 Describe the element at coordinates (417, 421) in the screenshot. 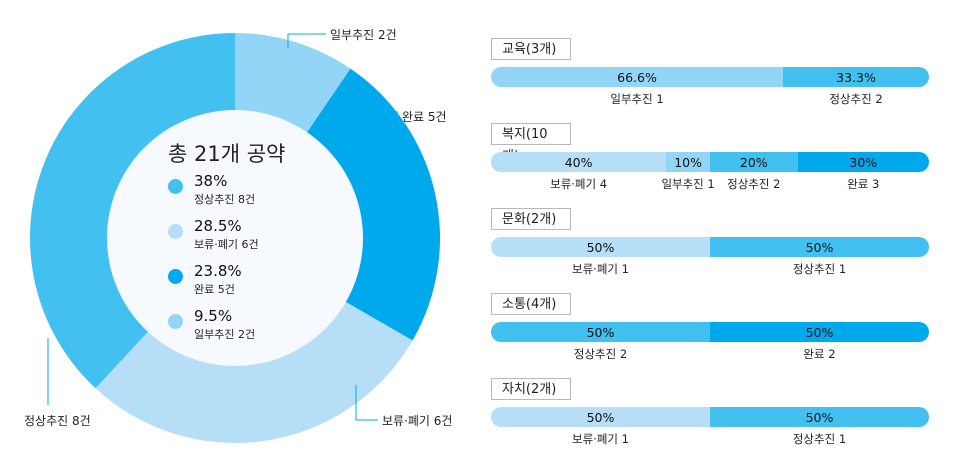

I see `callout-보류폐기: 보류·폐기 6건` at that location.